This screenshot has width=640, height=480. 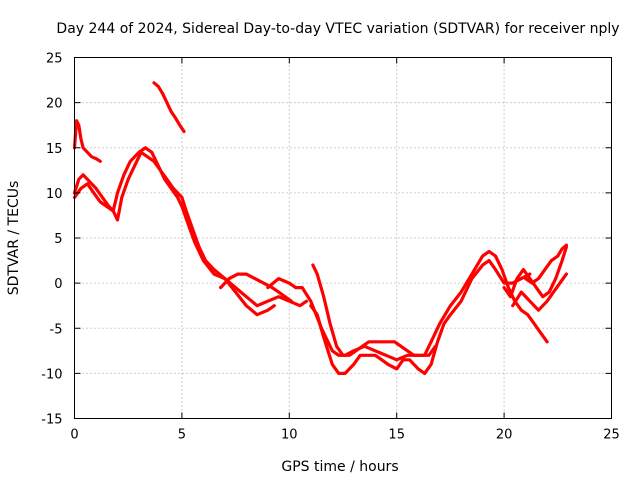 I want to click on x-tick-label: 10, so click(x=289, y=435).